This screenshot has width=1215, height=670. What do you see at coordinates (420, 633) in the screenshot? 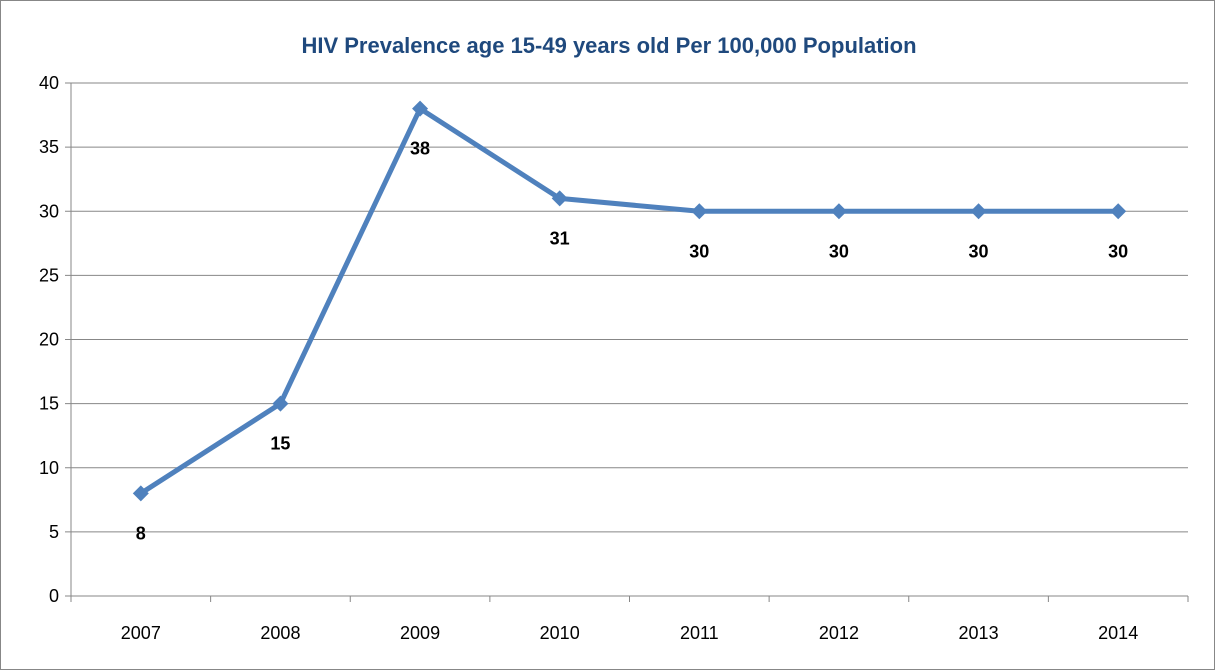
I see `x-tick-label: 2009` at bounding box center [420, 633].